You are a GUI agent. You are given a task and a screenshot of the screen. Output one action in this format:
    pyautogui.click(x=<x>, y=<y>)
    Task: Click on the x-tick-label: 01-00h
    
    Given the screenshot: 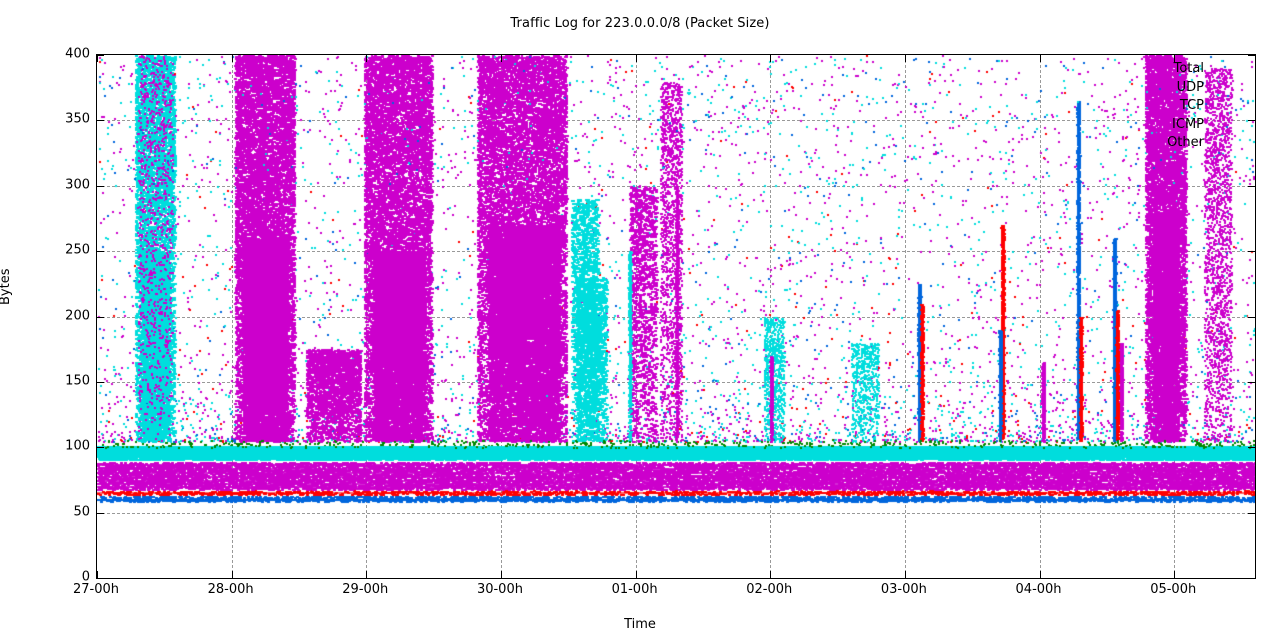 What is the action you would take?
    pyautogui.click(x=634, y=589)
    